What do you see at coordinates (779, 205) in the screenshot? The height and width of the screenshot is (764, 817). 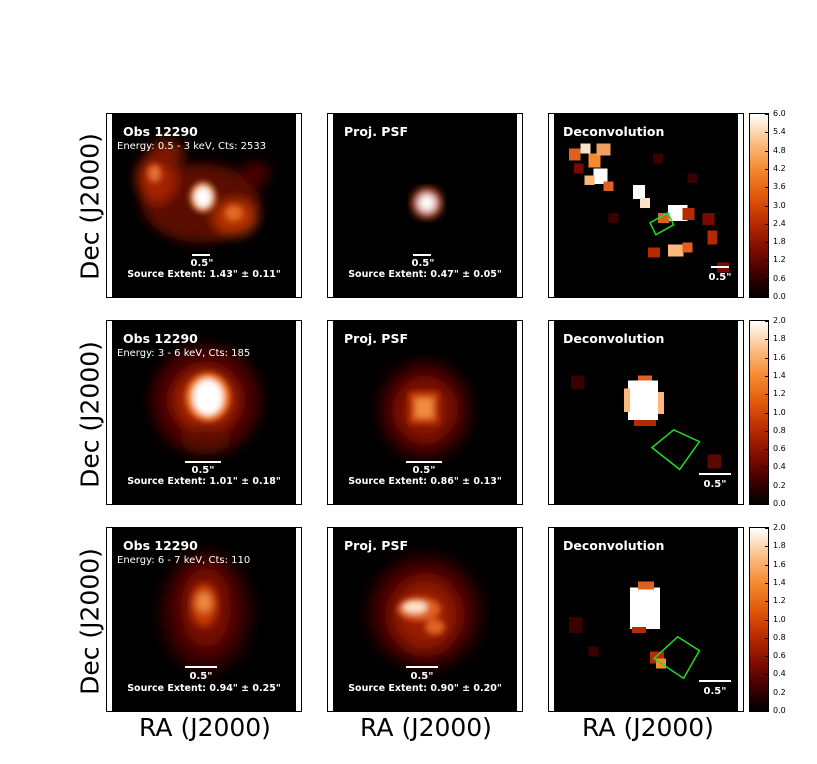 I see `colorbar-tick-label: 3.0` at bounding box center [779, 205].